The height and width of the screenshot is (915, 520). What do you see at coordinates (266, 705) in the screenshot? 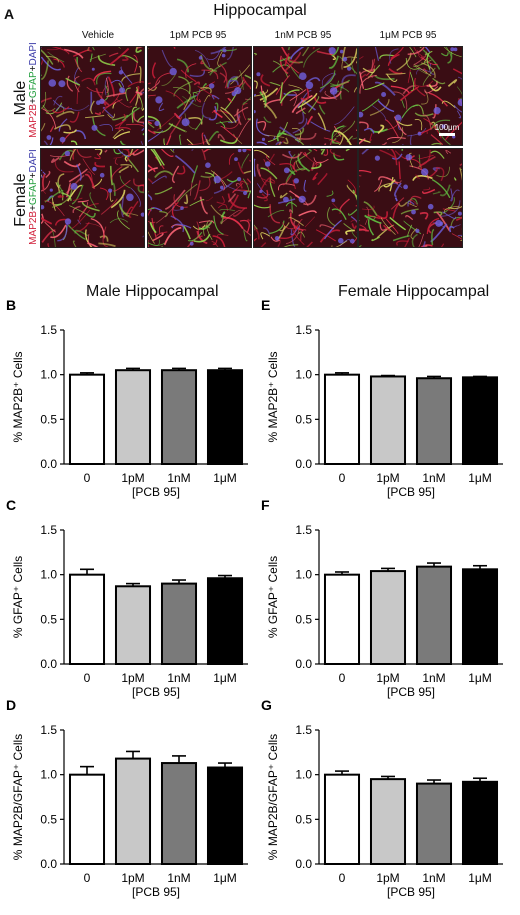
I see `panel-letter-g: G` at bounding box center [266, 705].